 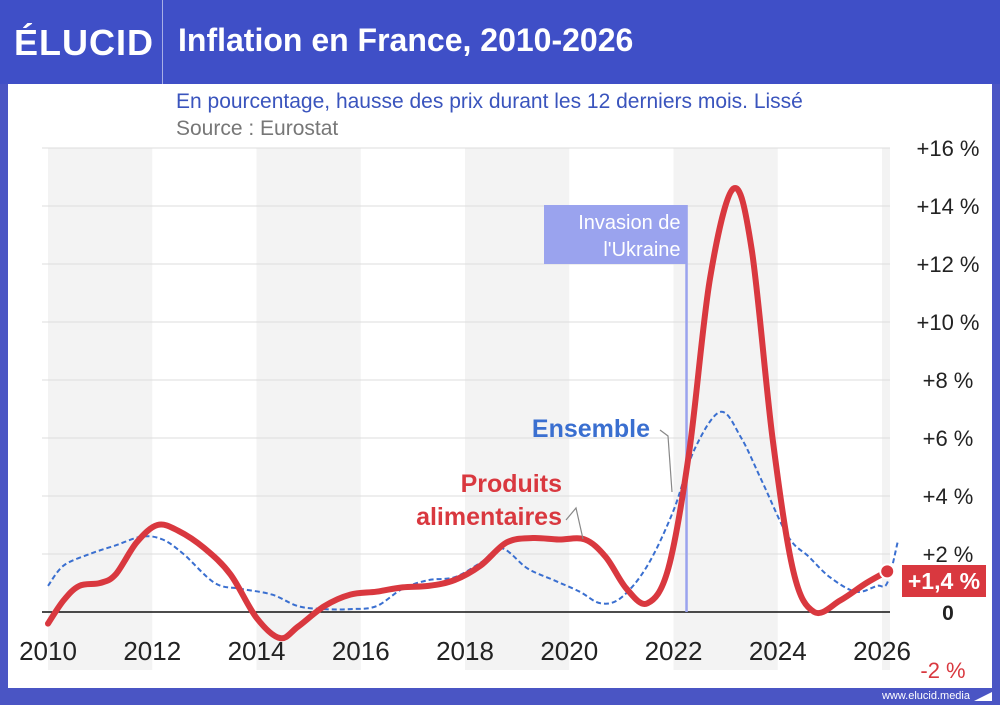 I want to click on last-value-dot, so click(x=887, y=571).